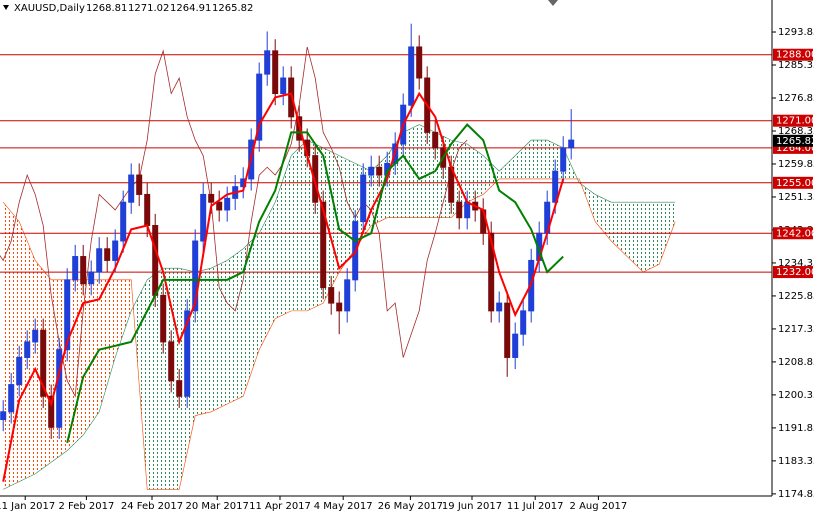 The height and width of the screenshot is (514, 814). Describe the element at coordinates (599, 506) in the screenshot. I see `x-tick-label: 2 Aug 2017` at that location.